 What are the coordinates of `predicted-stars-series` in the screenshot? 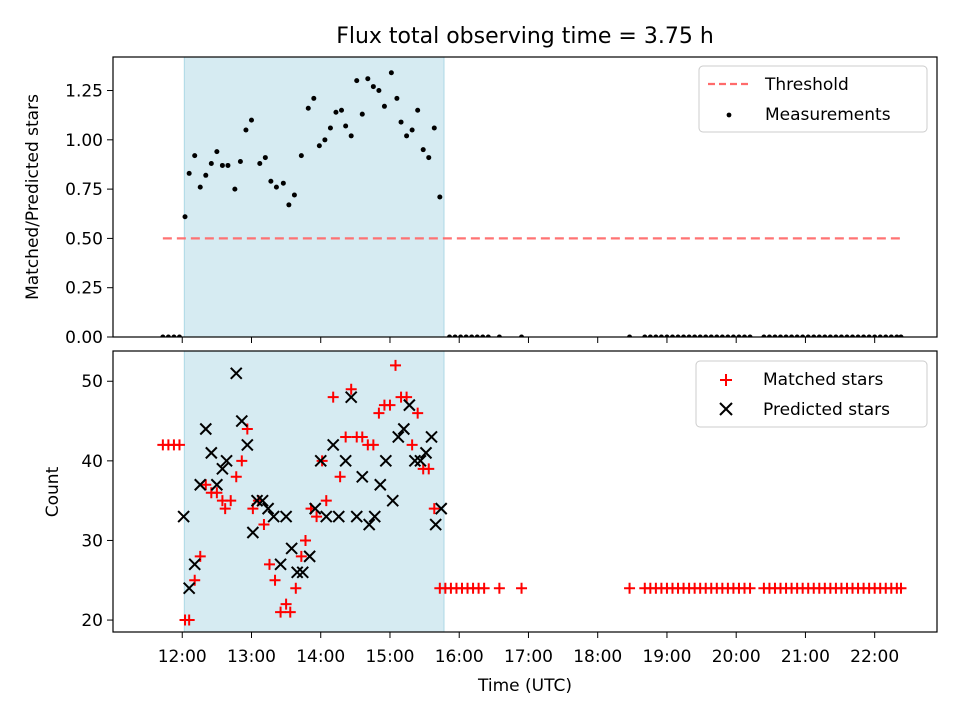 It's located at (312, 481).